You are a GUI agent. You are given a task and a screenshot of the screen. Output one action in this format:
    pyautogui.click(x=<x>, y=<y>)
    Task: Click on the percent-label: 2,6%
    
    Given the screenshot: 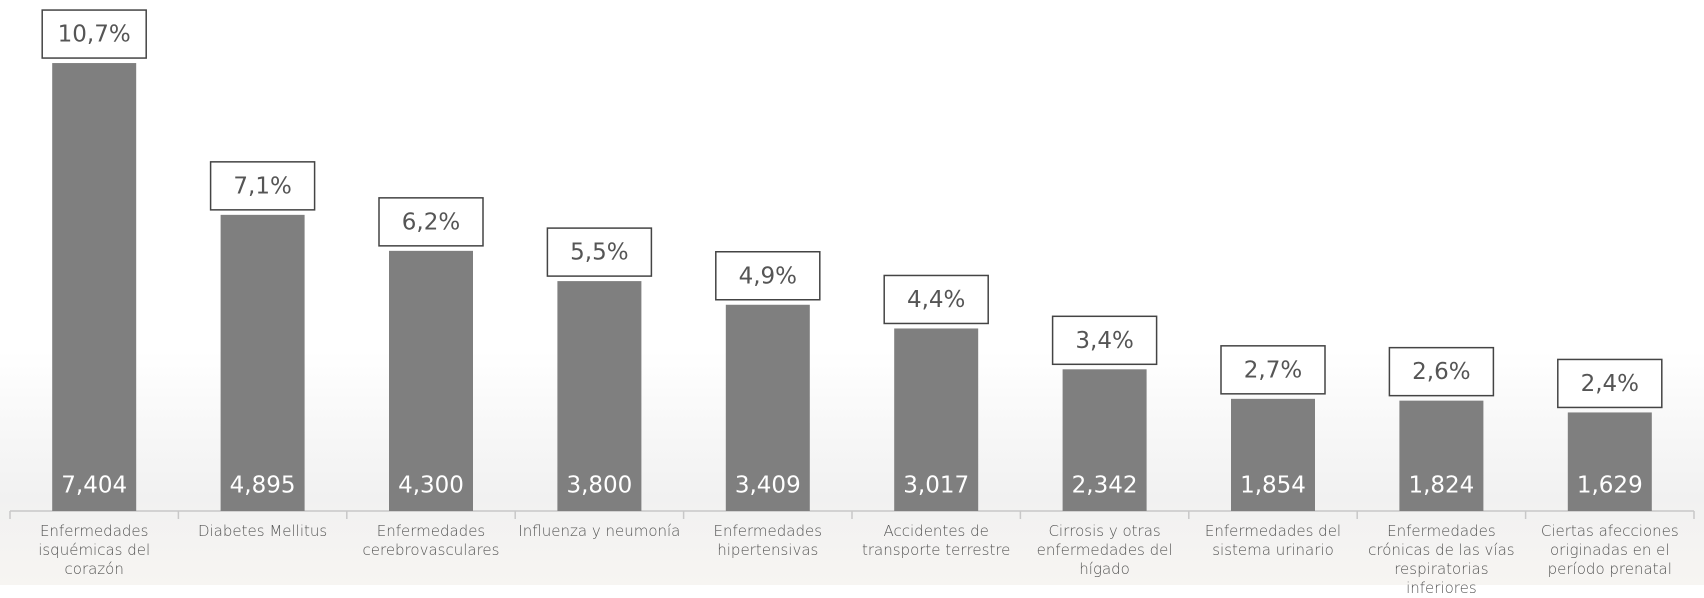 What is the action you would take?
    pyautogui.click(x=1441, y=372)
    